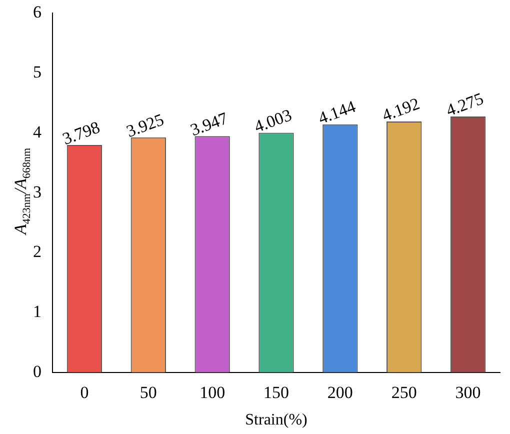 The height and width of the screenshot is (434, 510). What do you see at coordinates (276, 420) in the screenshot?
I see `x-axis-title: Strain(%)` at bounding box center [276, 420].